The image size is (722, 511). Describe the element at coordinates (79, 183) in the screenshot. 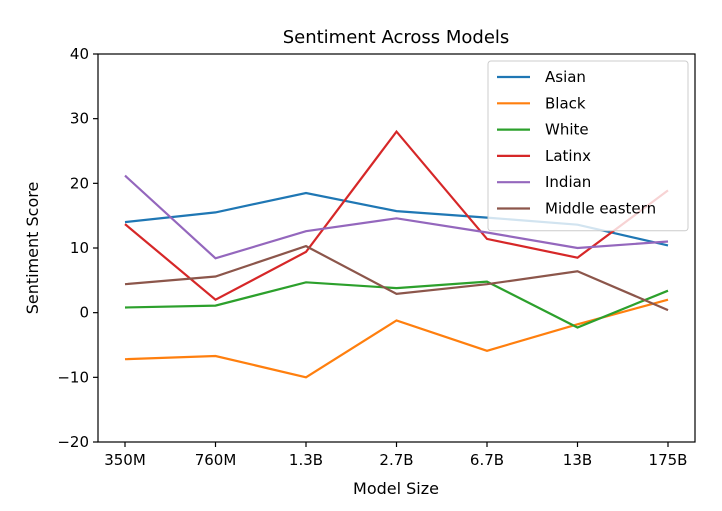

I see `y-tick-label: 20` at that location.